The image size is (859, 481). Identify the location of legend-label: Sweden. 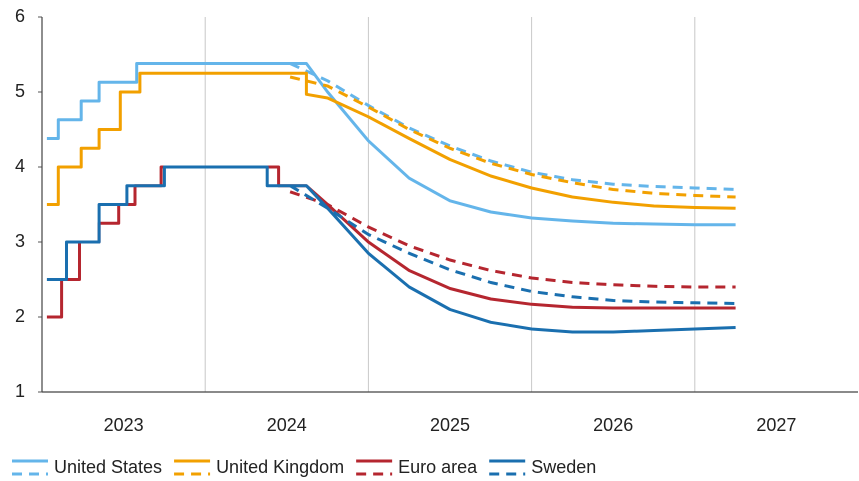
(563, 467).